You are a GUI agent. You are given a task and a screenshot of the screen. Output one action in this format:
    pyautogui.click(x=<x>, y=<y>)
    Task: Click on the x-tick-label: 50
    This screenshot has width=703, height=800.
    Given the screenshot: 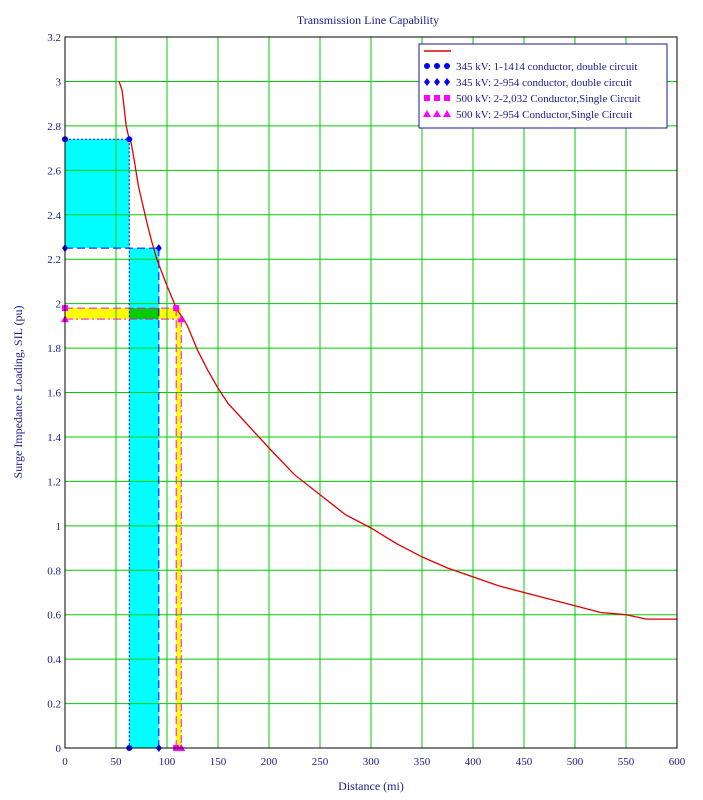 What is the action you would take?
    pyautogui.click(x=117, y=762)
    